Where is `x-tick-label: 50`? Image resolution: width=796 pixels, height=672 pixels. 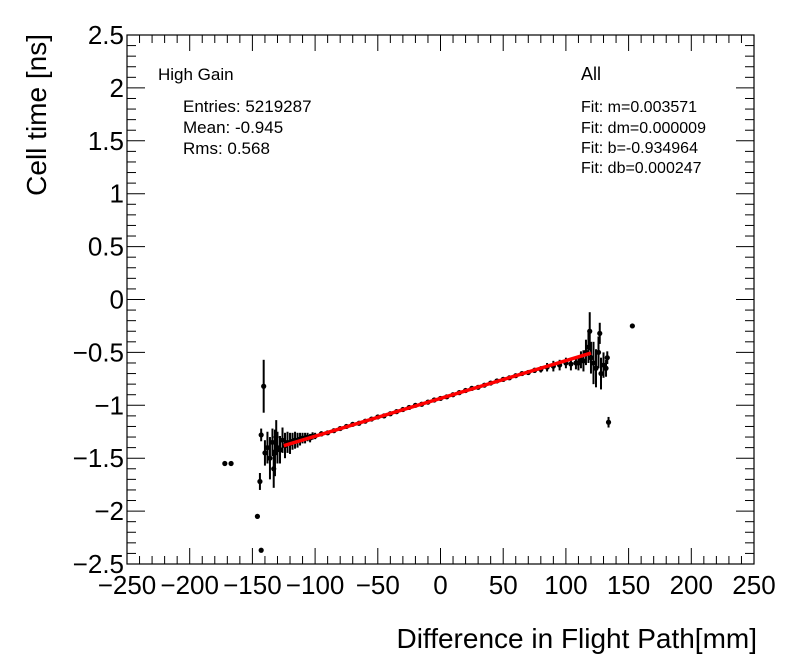
x-tick-label: 50 is located at coordinates (503, 585).